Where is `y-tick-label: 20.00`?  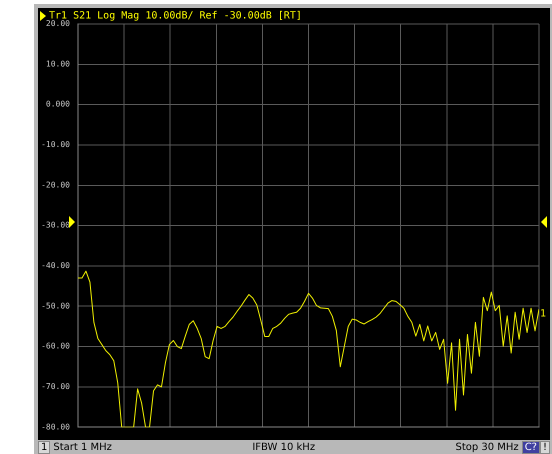
y-tick-label: 20.00 is located at coordinates (58, 23).